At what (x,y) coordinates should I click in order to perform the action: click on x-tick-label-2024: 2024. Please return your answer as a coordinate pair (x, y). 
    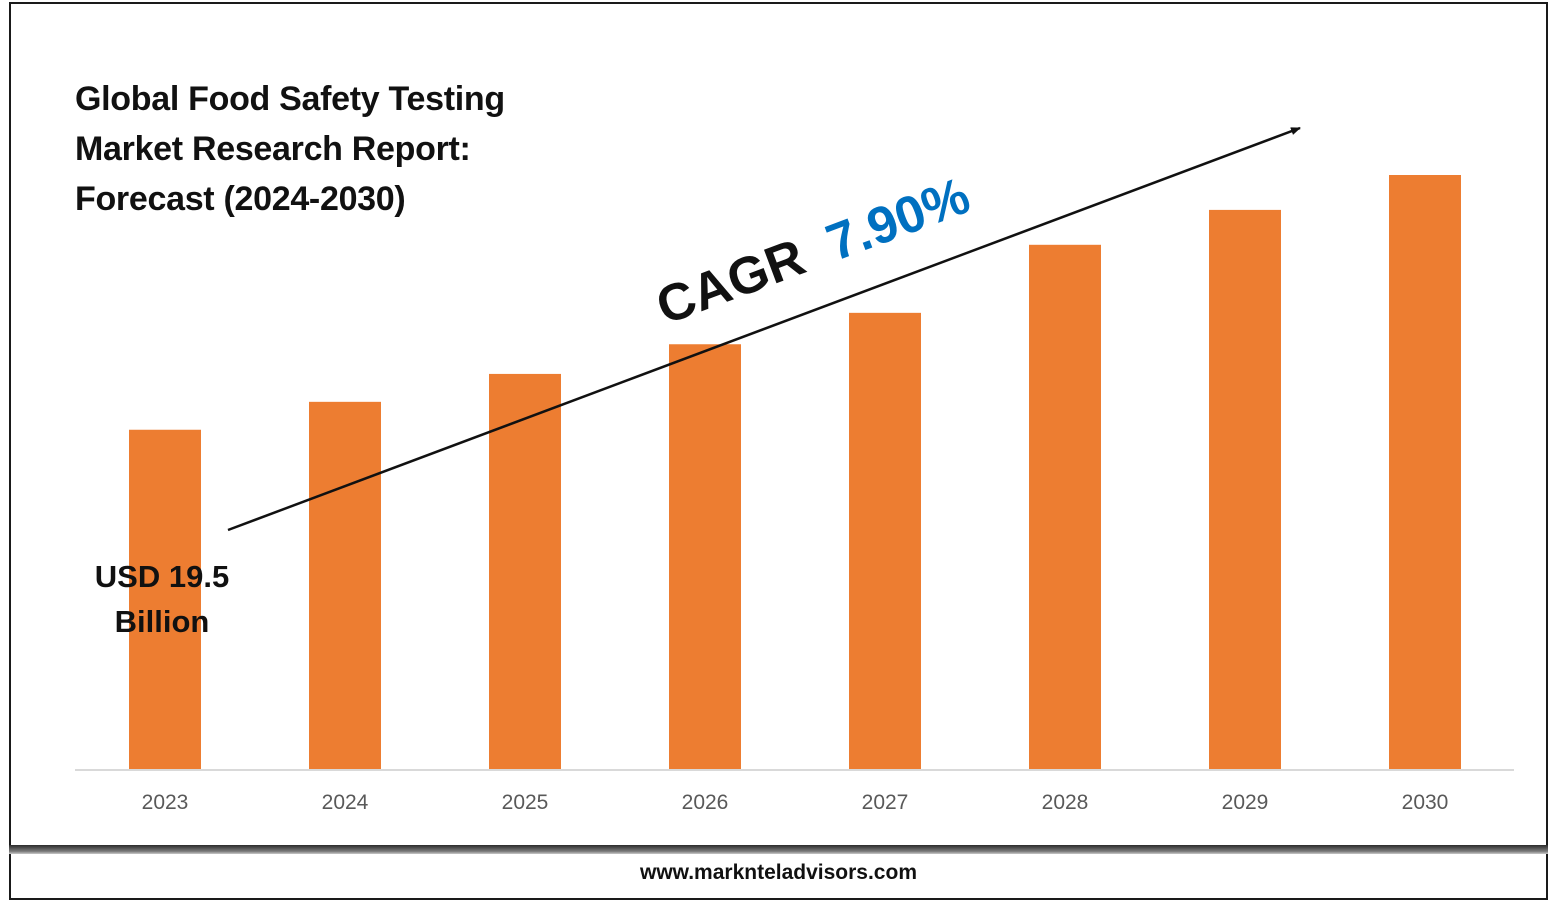
    Looking at the image, I should click on (345, 802).